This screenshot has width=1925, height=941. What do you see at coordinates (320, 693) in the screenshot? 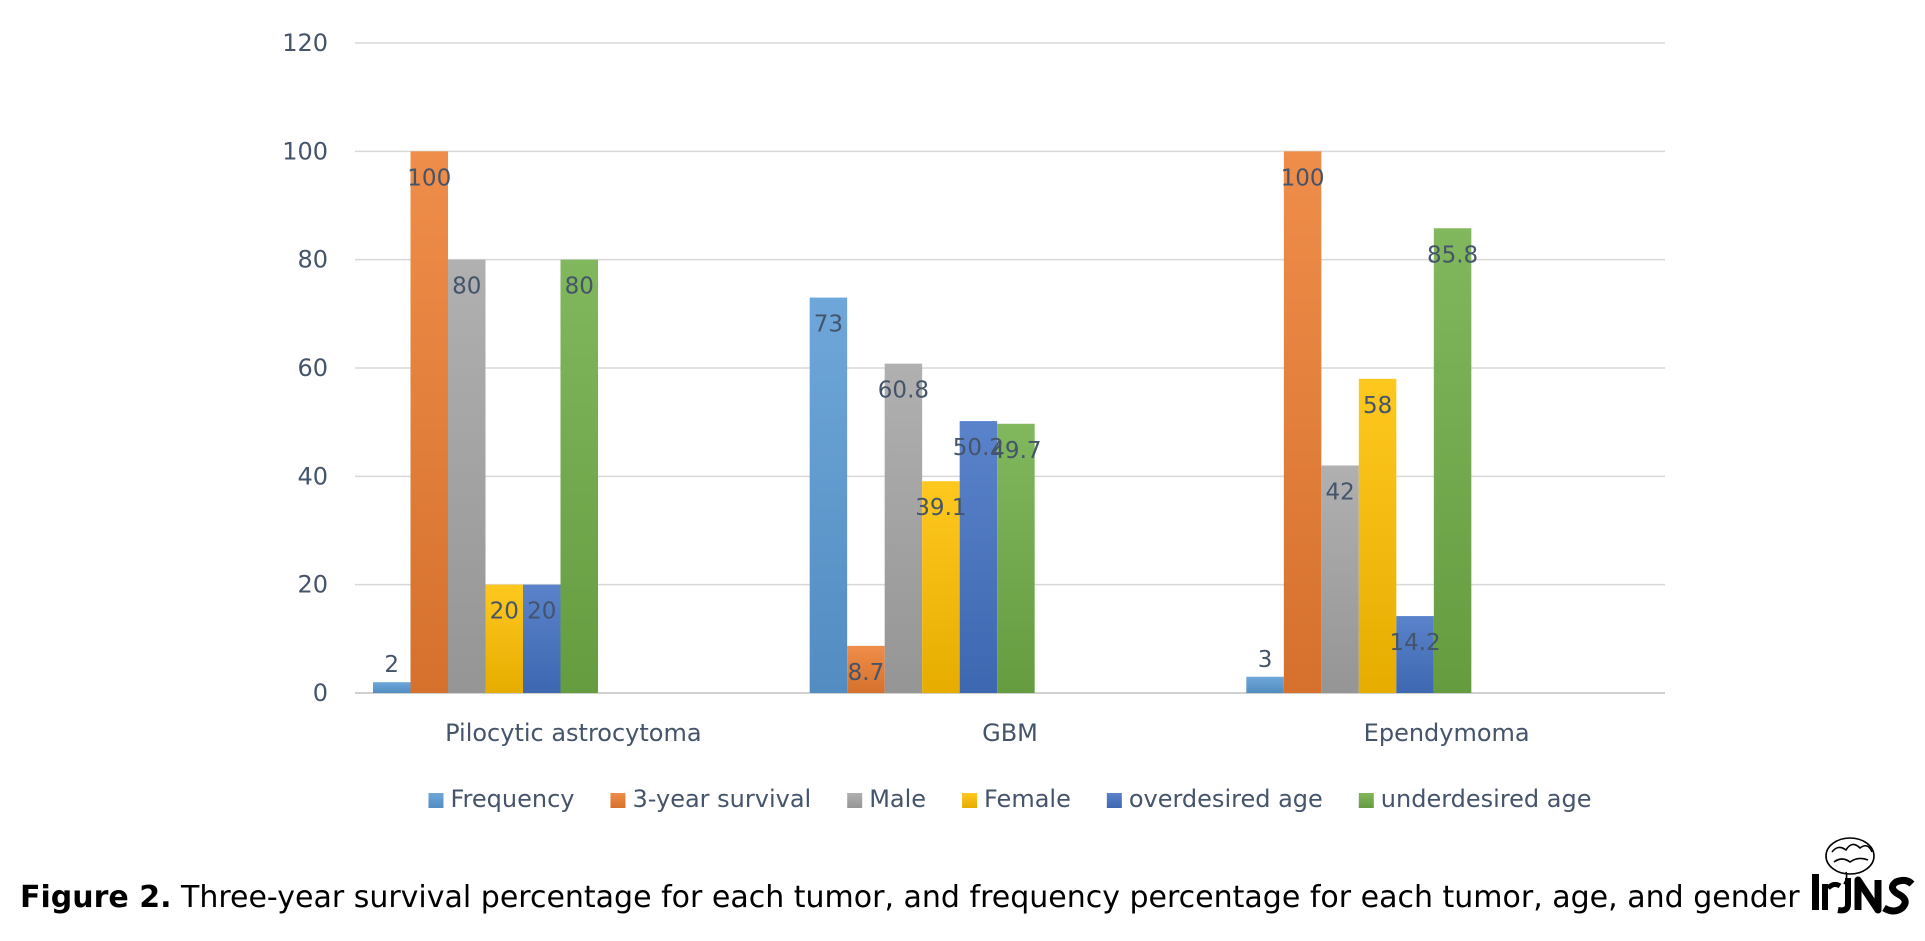
I see `y-tick-label: 0` at bounding box center [320, 693].